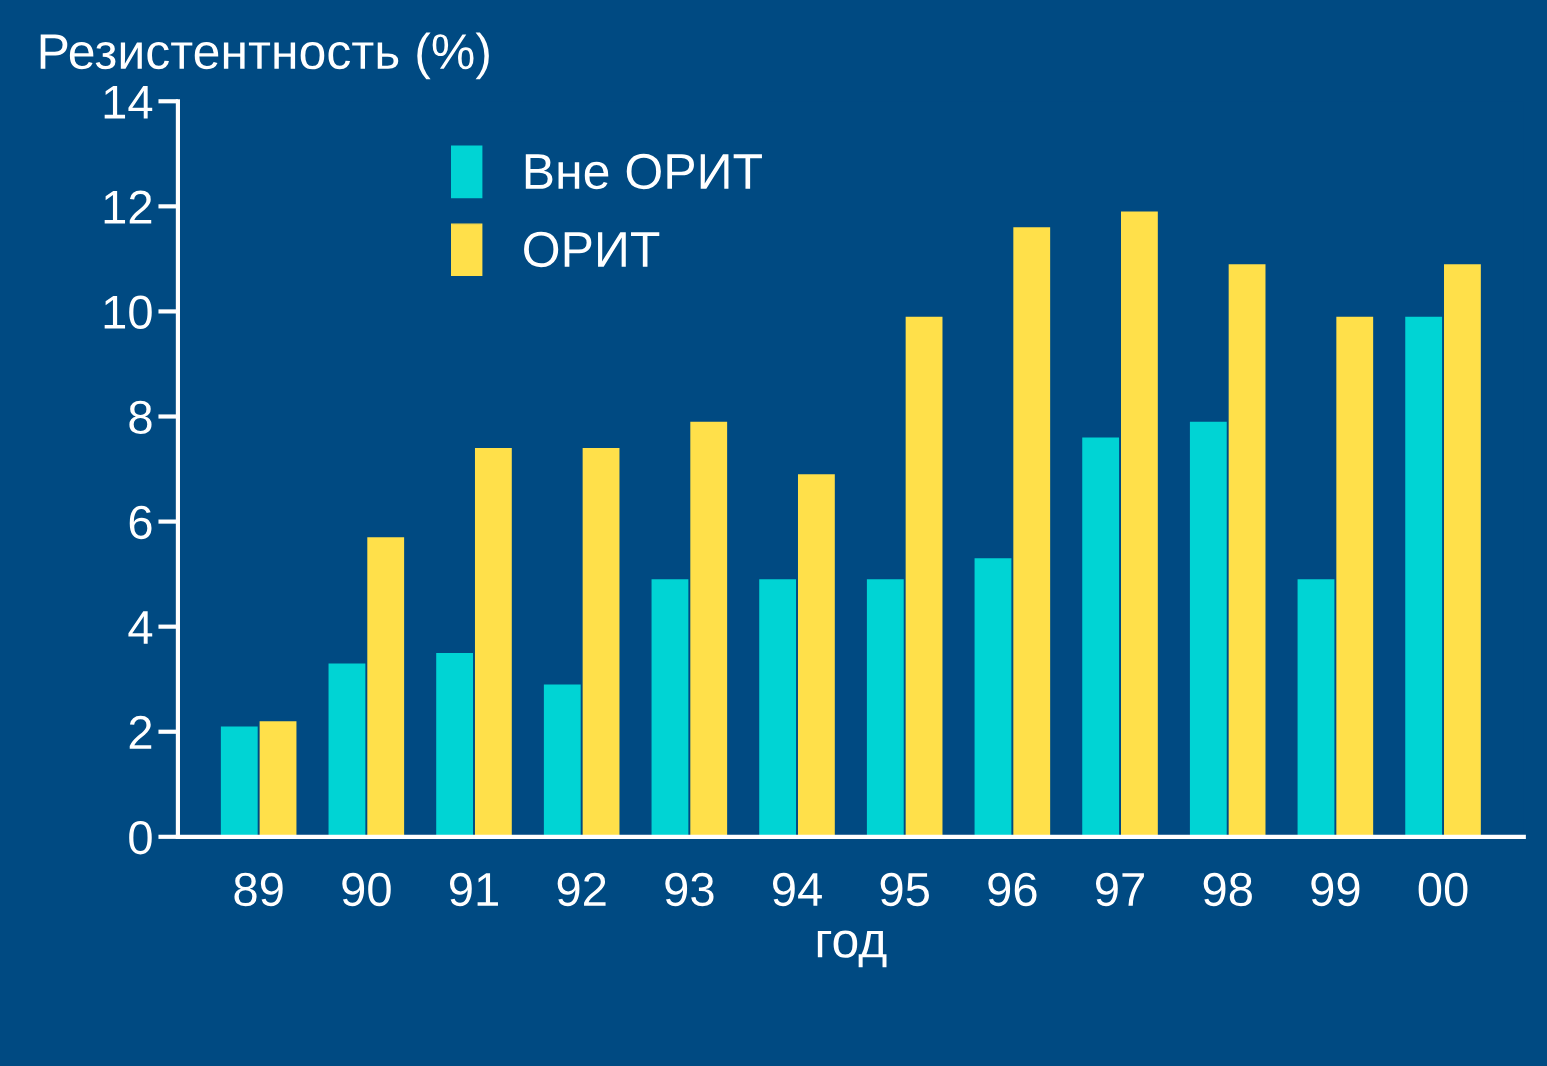 This screenshot has width=1547, height=1066. What do you see at coordinates (689, 889) in the screenshot?
I see `x-tick-label: 93` at bounding box center [689, 889].